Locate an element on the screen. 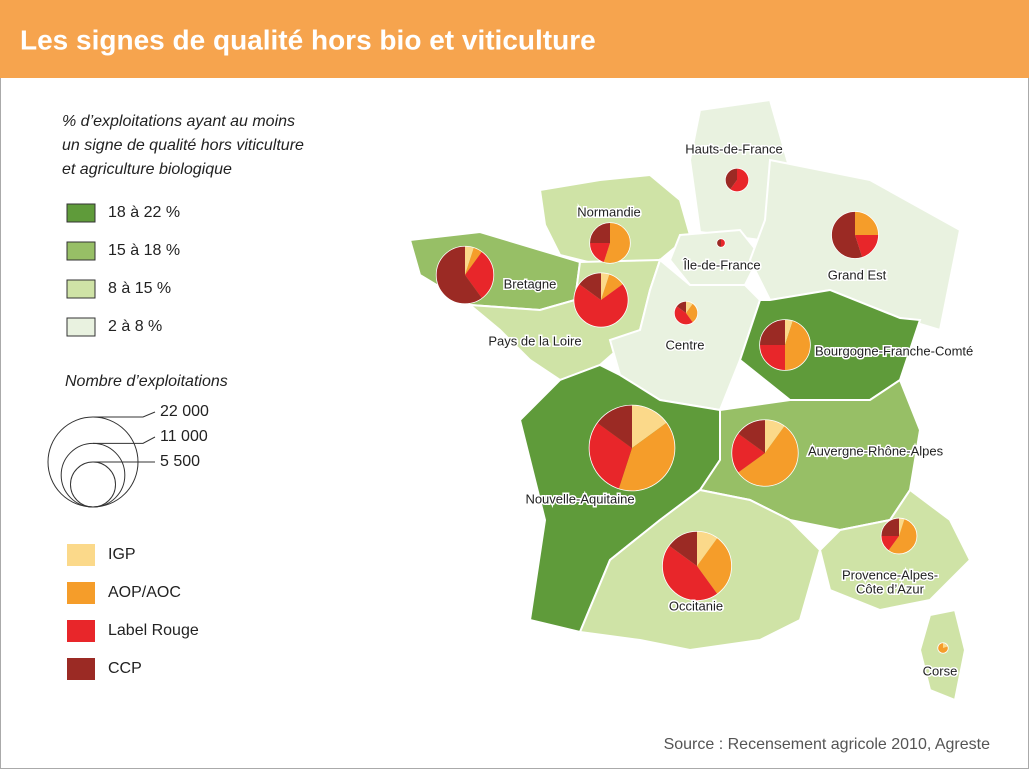 This screenshot has width=1029, height=769. legend-title: Nombre d’exploitations is located at coordinates (146, 381).